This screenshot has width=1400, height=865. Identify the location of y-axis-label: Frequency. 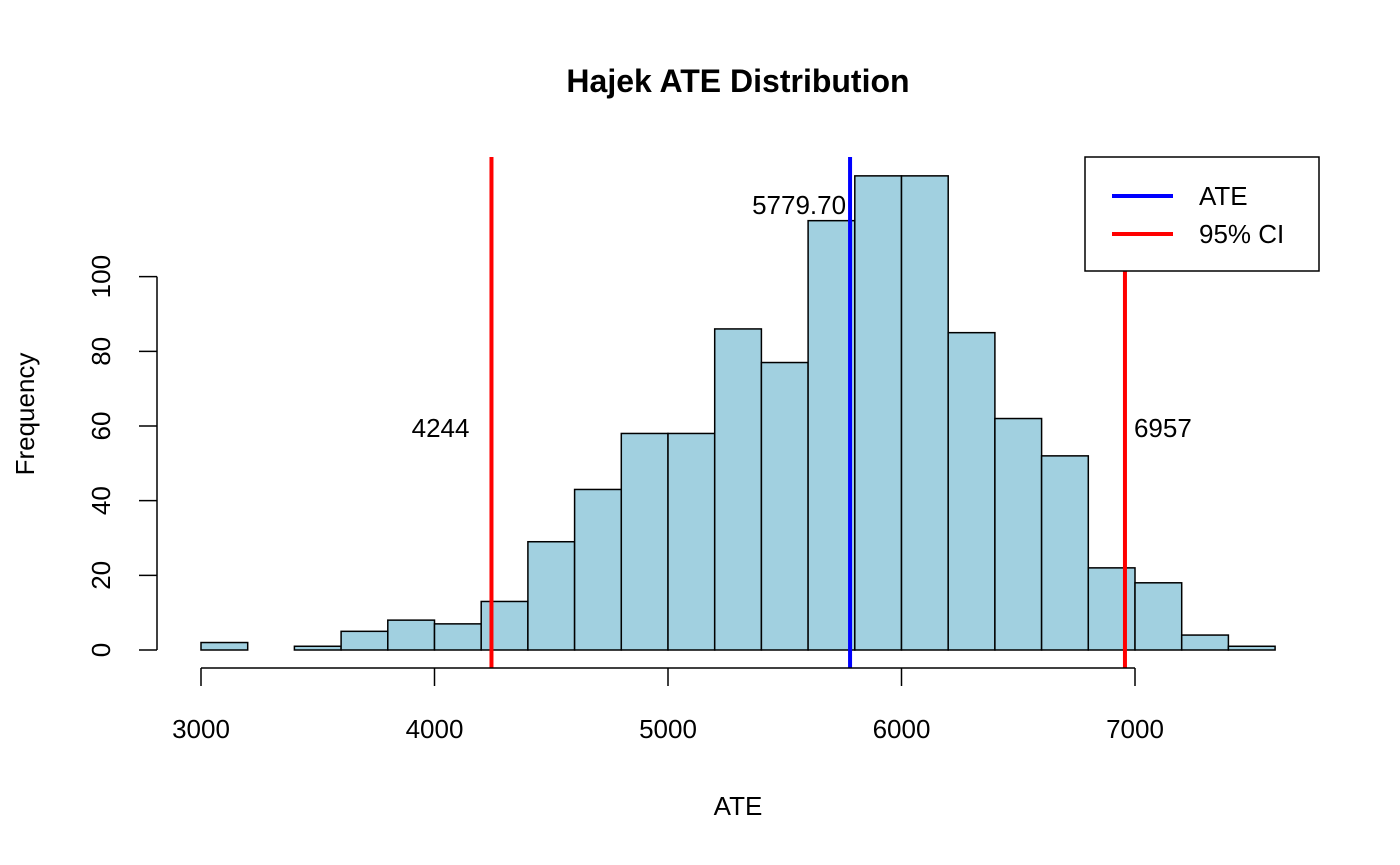
(25, 414).